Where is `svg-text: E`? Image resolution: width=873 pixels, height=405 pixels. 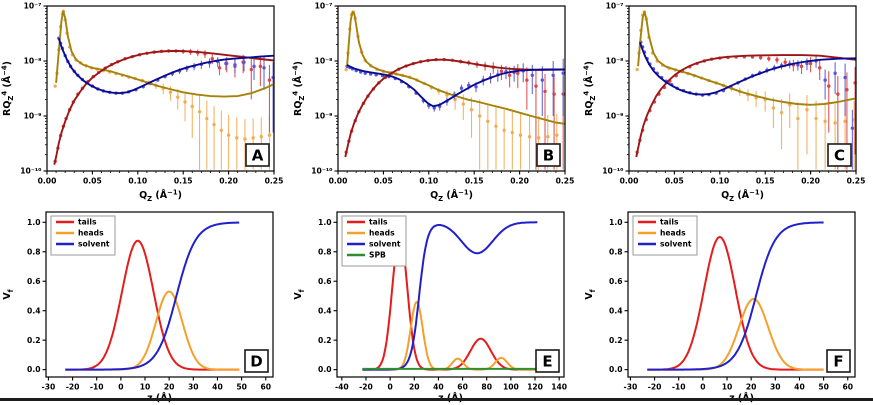
svg-text: E is located at coordinates (547, 362).